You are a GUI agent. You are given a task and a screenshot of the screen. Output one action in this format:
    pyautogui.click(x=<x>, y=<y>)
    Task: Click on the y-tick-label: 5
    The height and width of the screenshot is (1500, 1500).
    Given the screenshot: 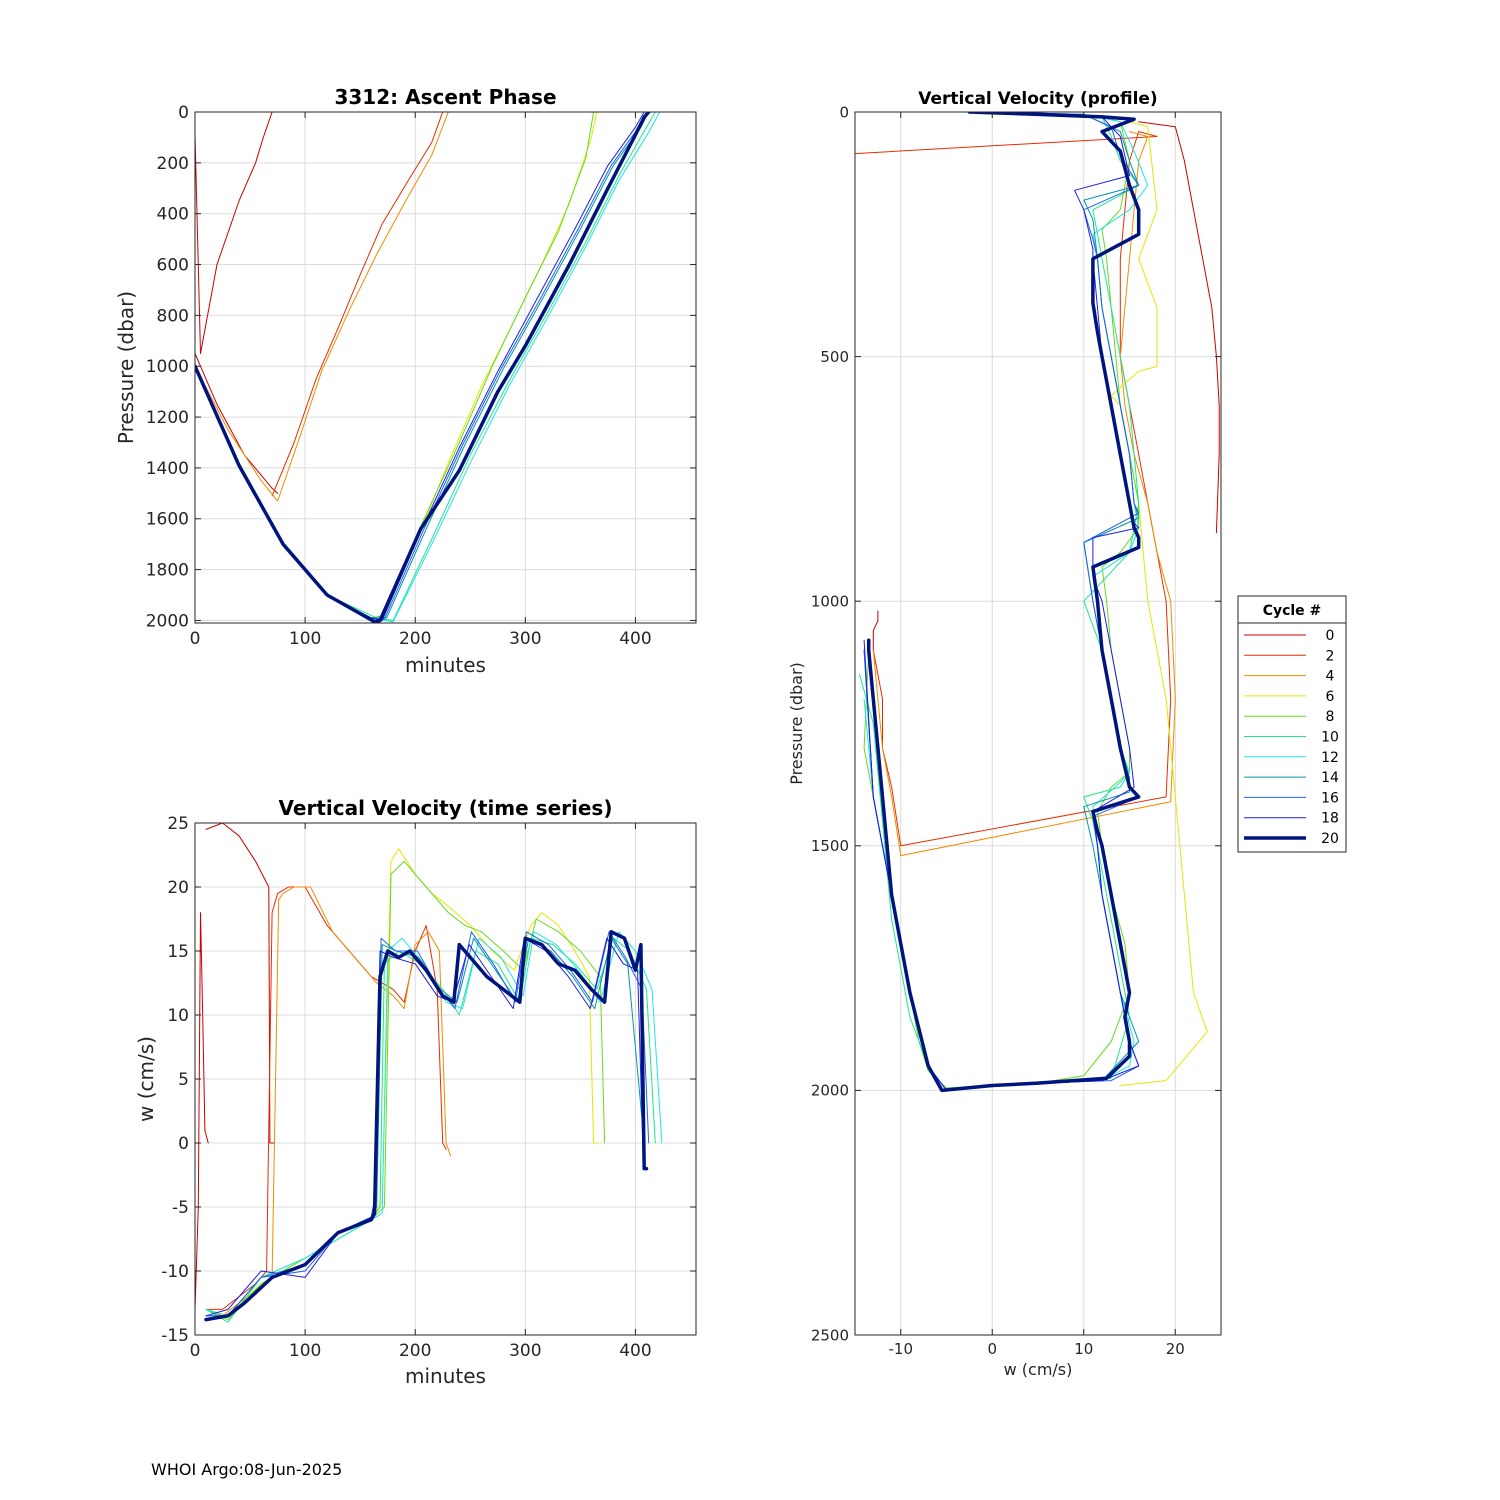 What is the action you would take?
    pyautogui.click(x=183, y=1080)
    